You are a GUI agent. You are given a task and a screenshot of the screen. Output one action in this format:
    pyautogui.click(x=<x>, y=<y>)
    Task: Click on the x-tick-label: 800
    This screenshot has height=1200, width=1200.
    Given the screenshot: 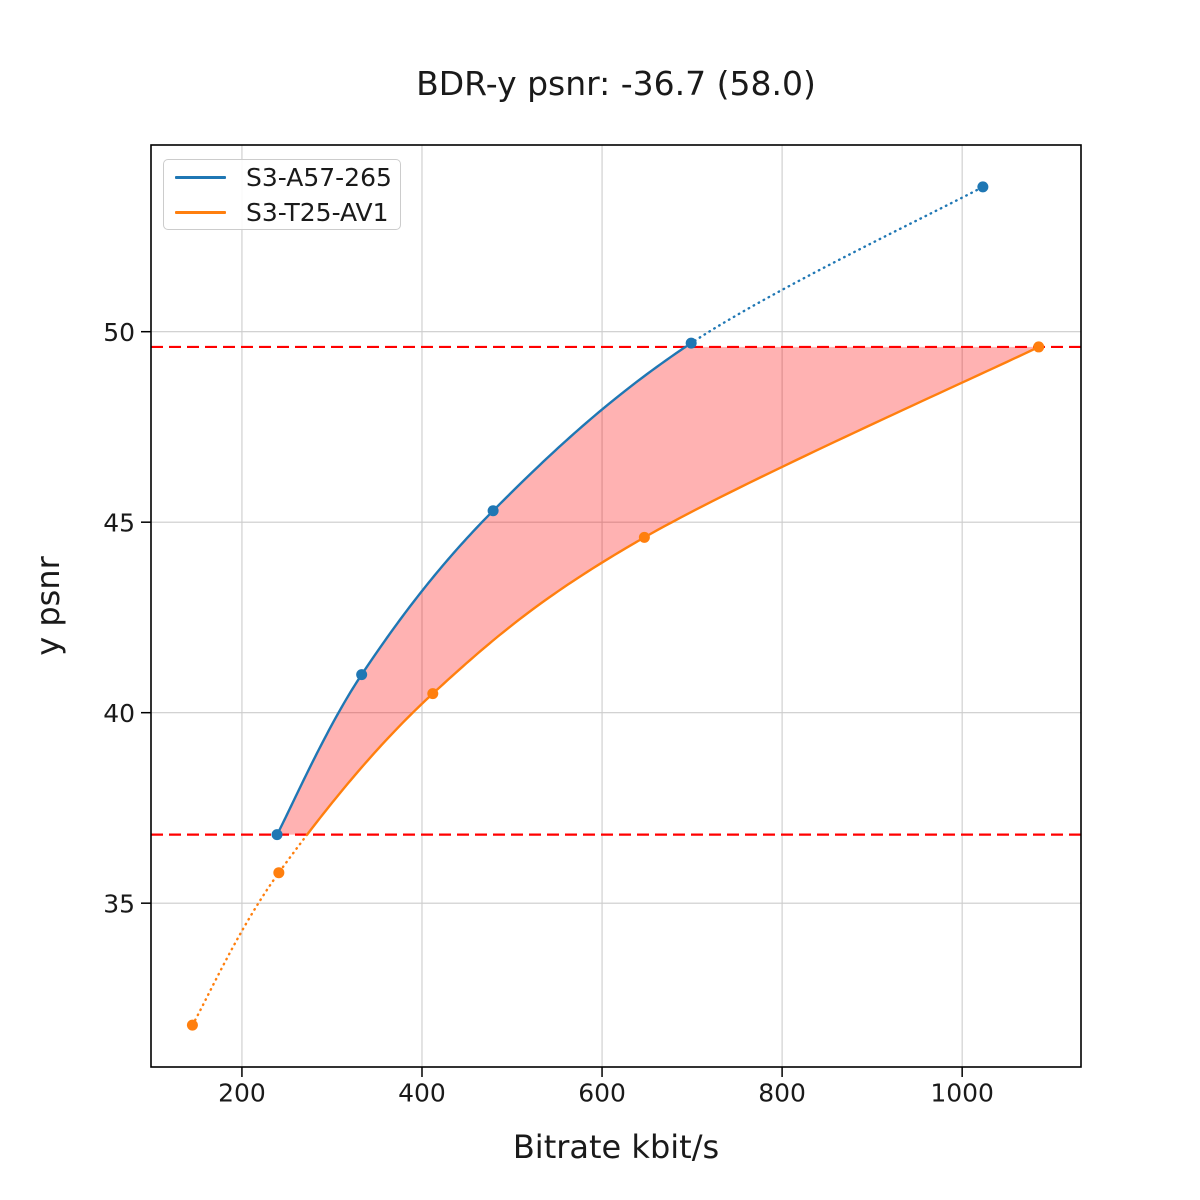 What is the action you would take?
    pyautogui.click(x=782, y=1092)
    